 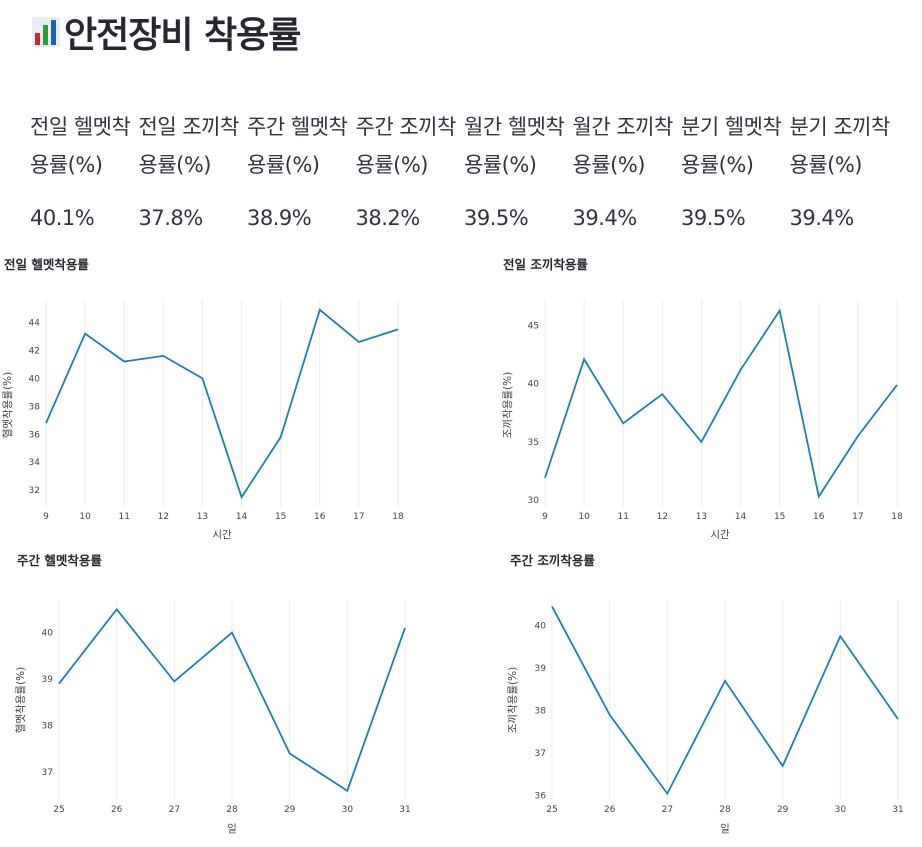 I want to click on y-tick-label: 45, so click(x=533, y=327).